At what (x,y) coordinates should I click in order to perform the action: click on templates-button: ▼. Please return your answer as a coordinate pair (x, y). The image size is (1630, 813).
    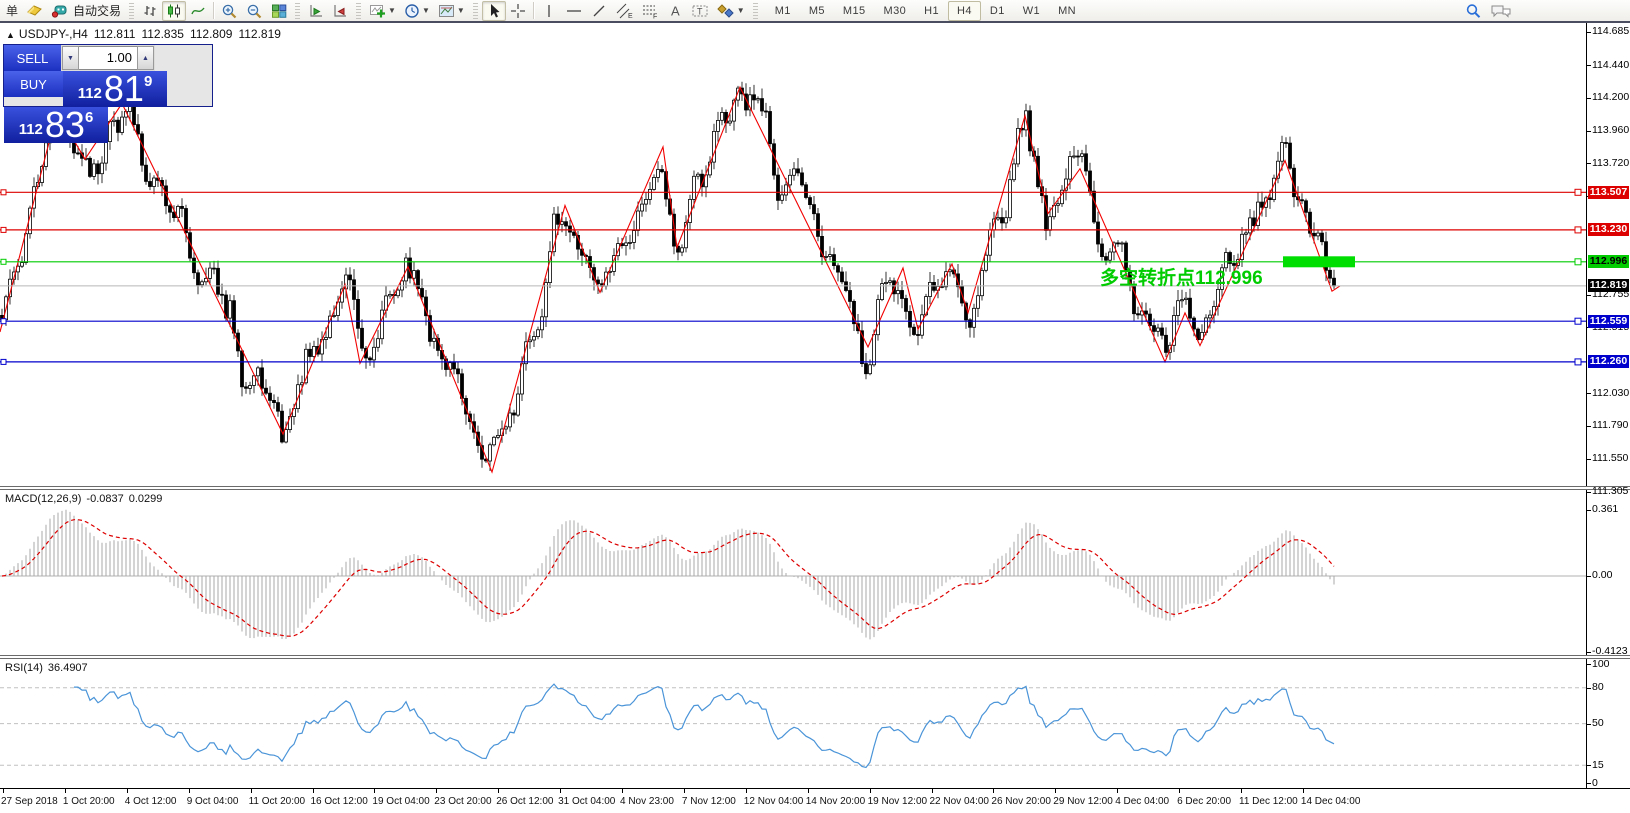
    Looking at the image, I should click on (451, 11).